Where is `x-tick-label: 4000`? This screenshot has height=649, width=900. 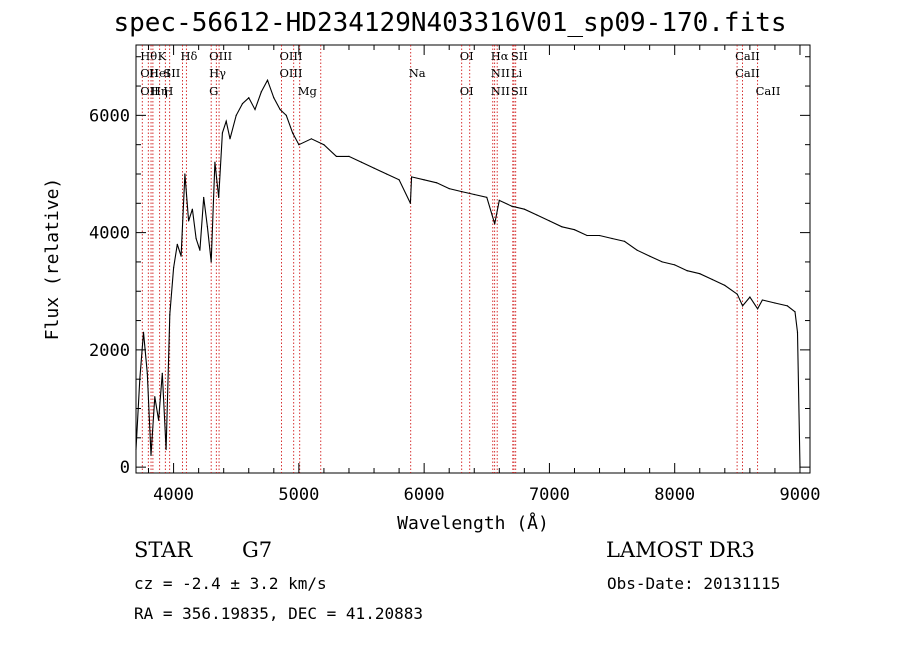
x-tick-label: 4000 is located at coordinates (173, 495).